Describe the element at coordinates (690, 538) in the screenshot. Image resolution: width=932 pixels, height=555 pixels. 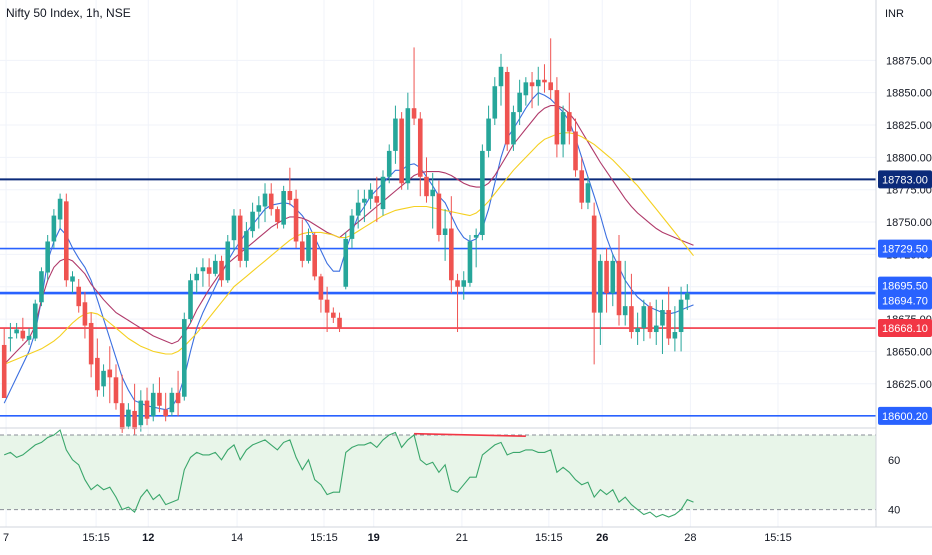
I see `time-tick-label: 28` at that location.